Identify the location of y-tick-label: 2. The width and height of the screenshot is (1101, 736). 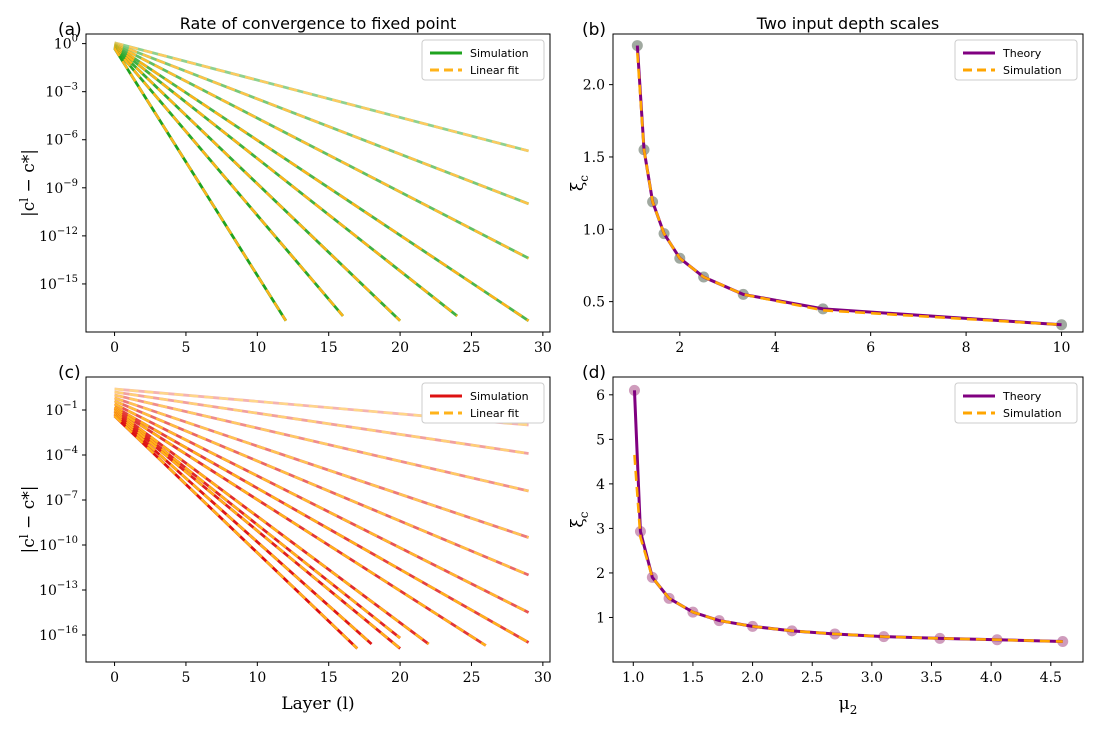
(600, 574).